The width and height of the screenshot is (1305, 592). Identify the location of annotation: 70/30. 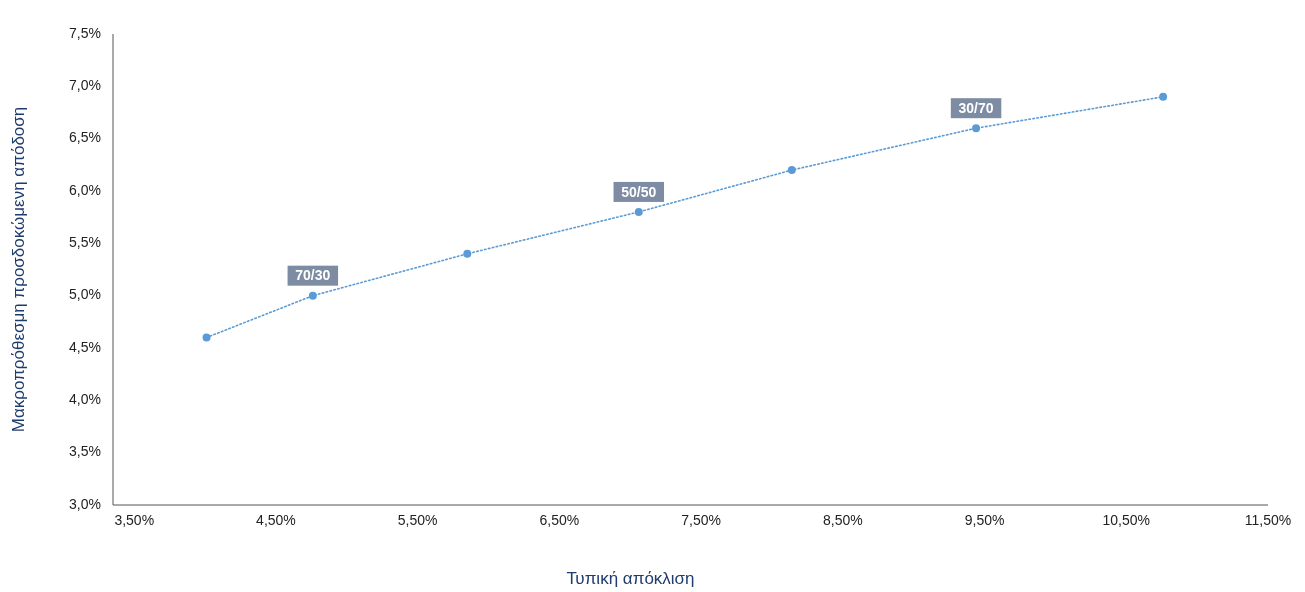
(313, 275).